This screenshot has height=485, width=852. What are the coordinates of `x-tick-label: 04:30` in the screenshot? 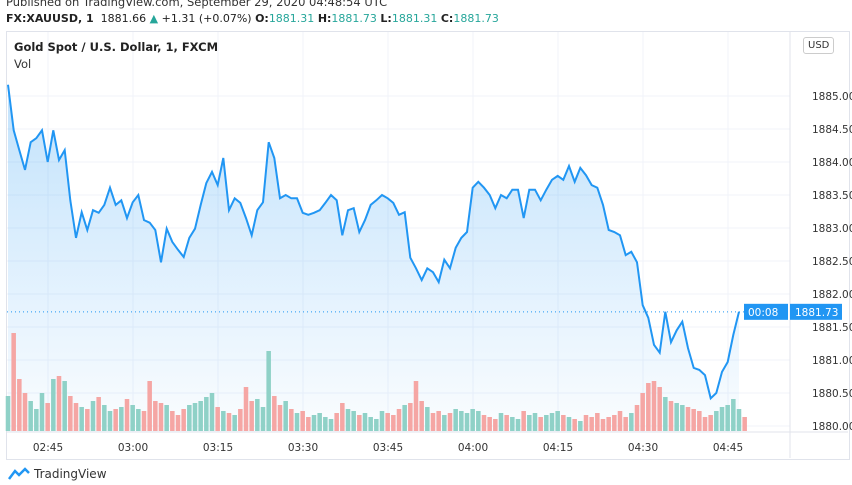 It's located at (643, 448).